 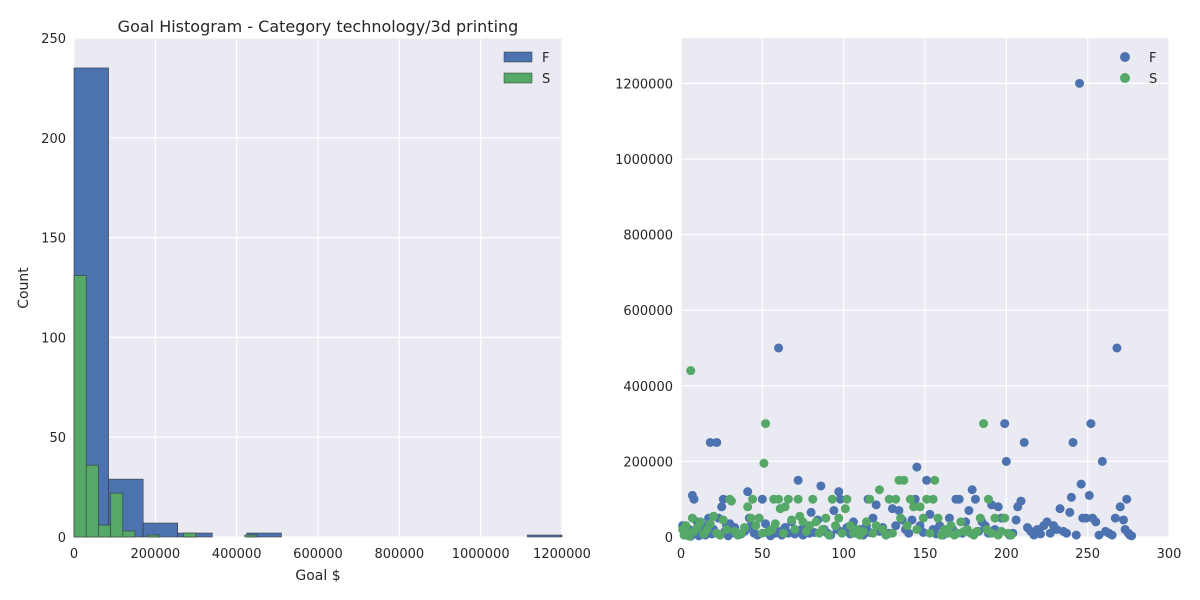 I want to click on scatter-y-tick-label: 400000, so click(x=648, y=387).